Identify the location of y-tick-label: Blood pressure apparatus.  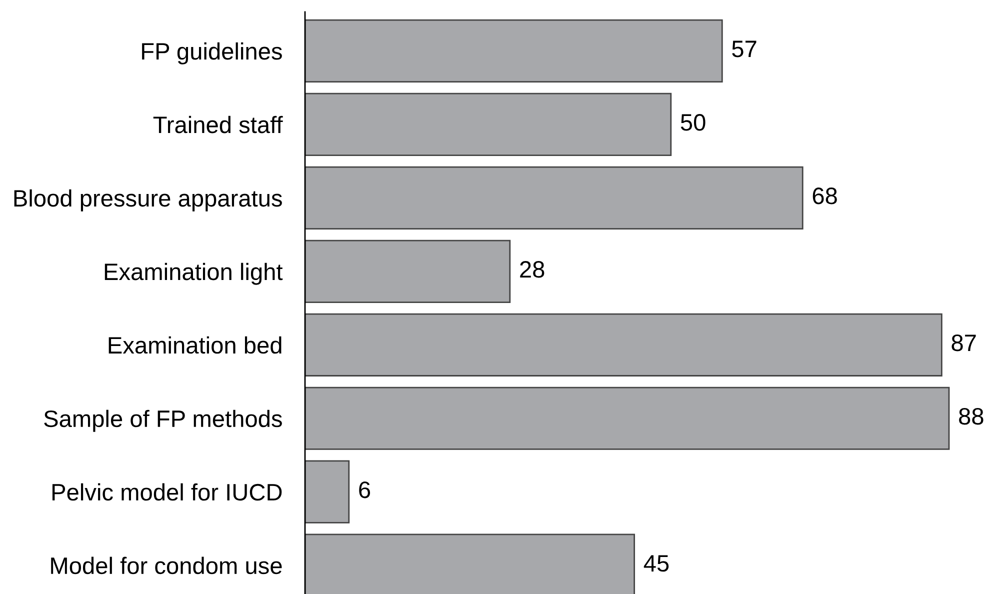
(148, 200).